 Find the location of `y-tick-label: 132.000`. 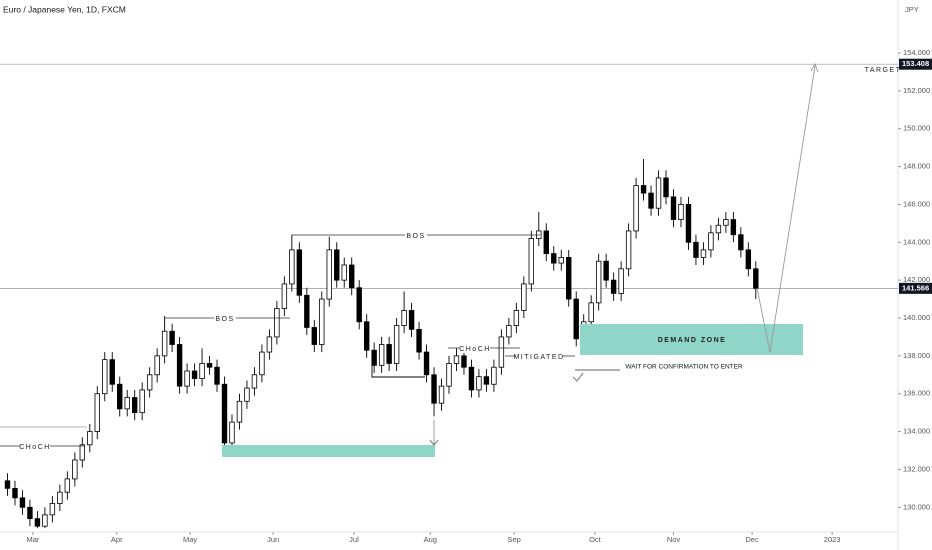

y-tick-label: 132.000 is located at coordinates (916, 468).